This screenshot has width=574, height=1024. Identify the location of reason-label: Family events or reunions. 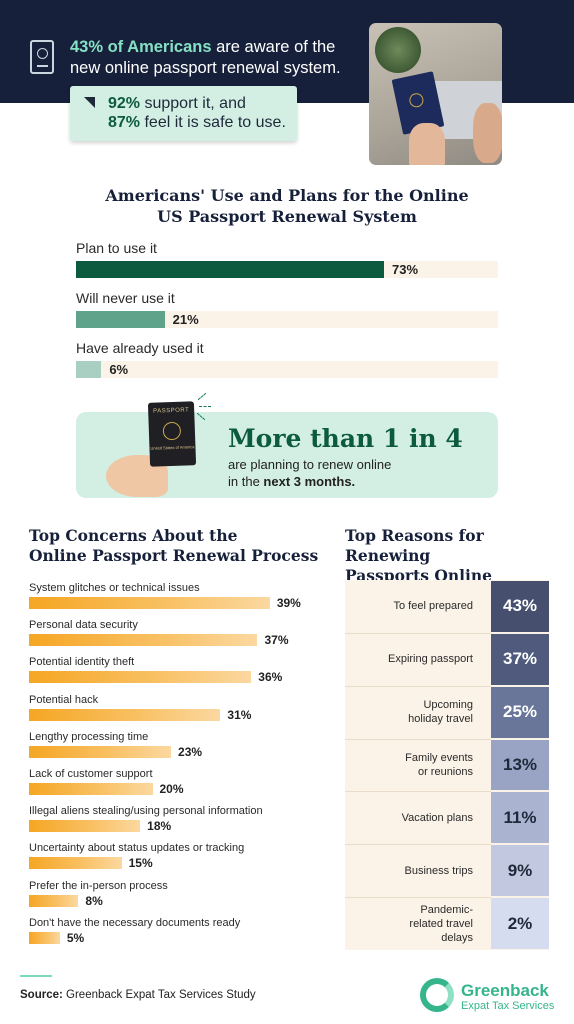
(439, 764).